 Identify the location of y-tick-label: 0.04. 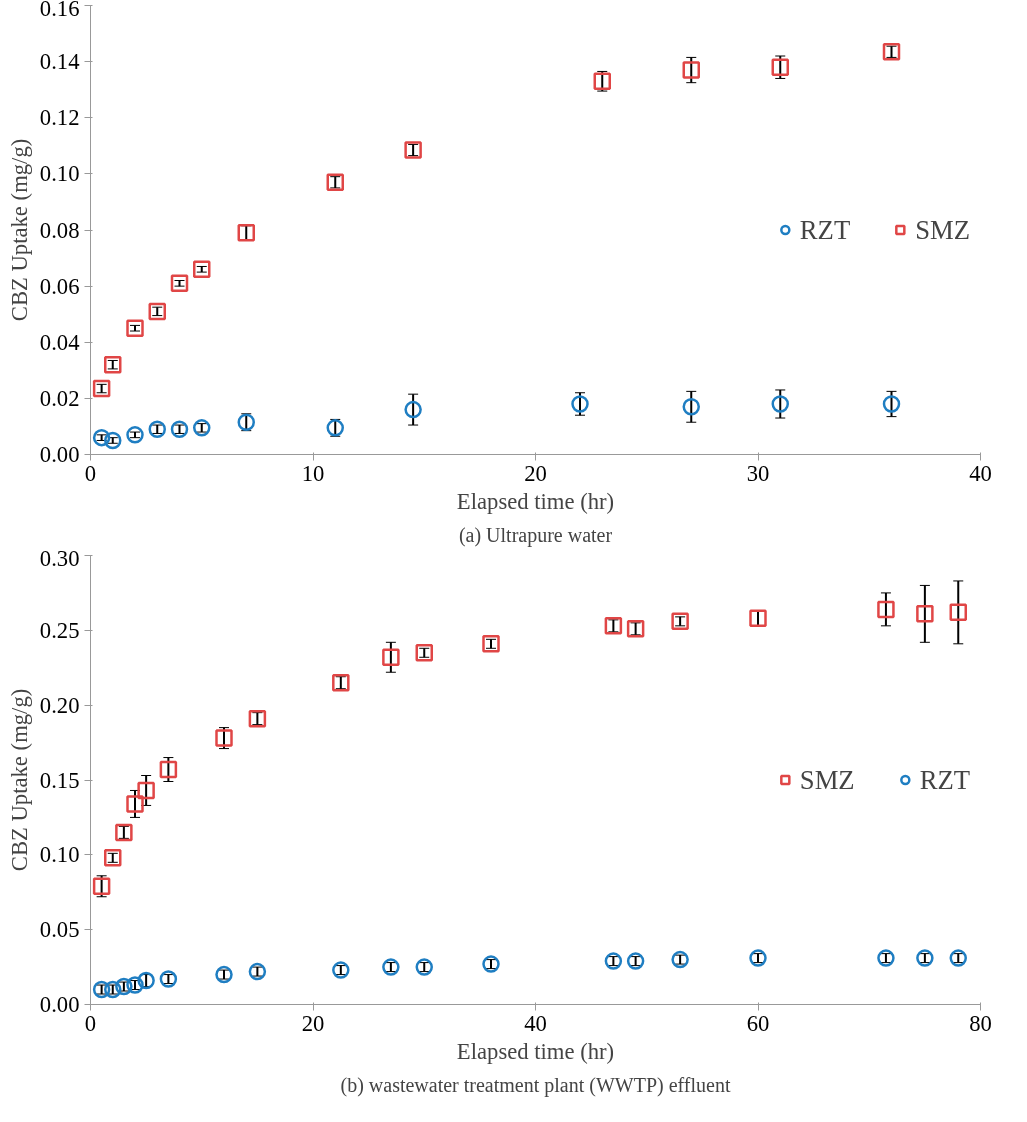
(59, 342).